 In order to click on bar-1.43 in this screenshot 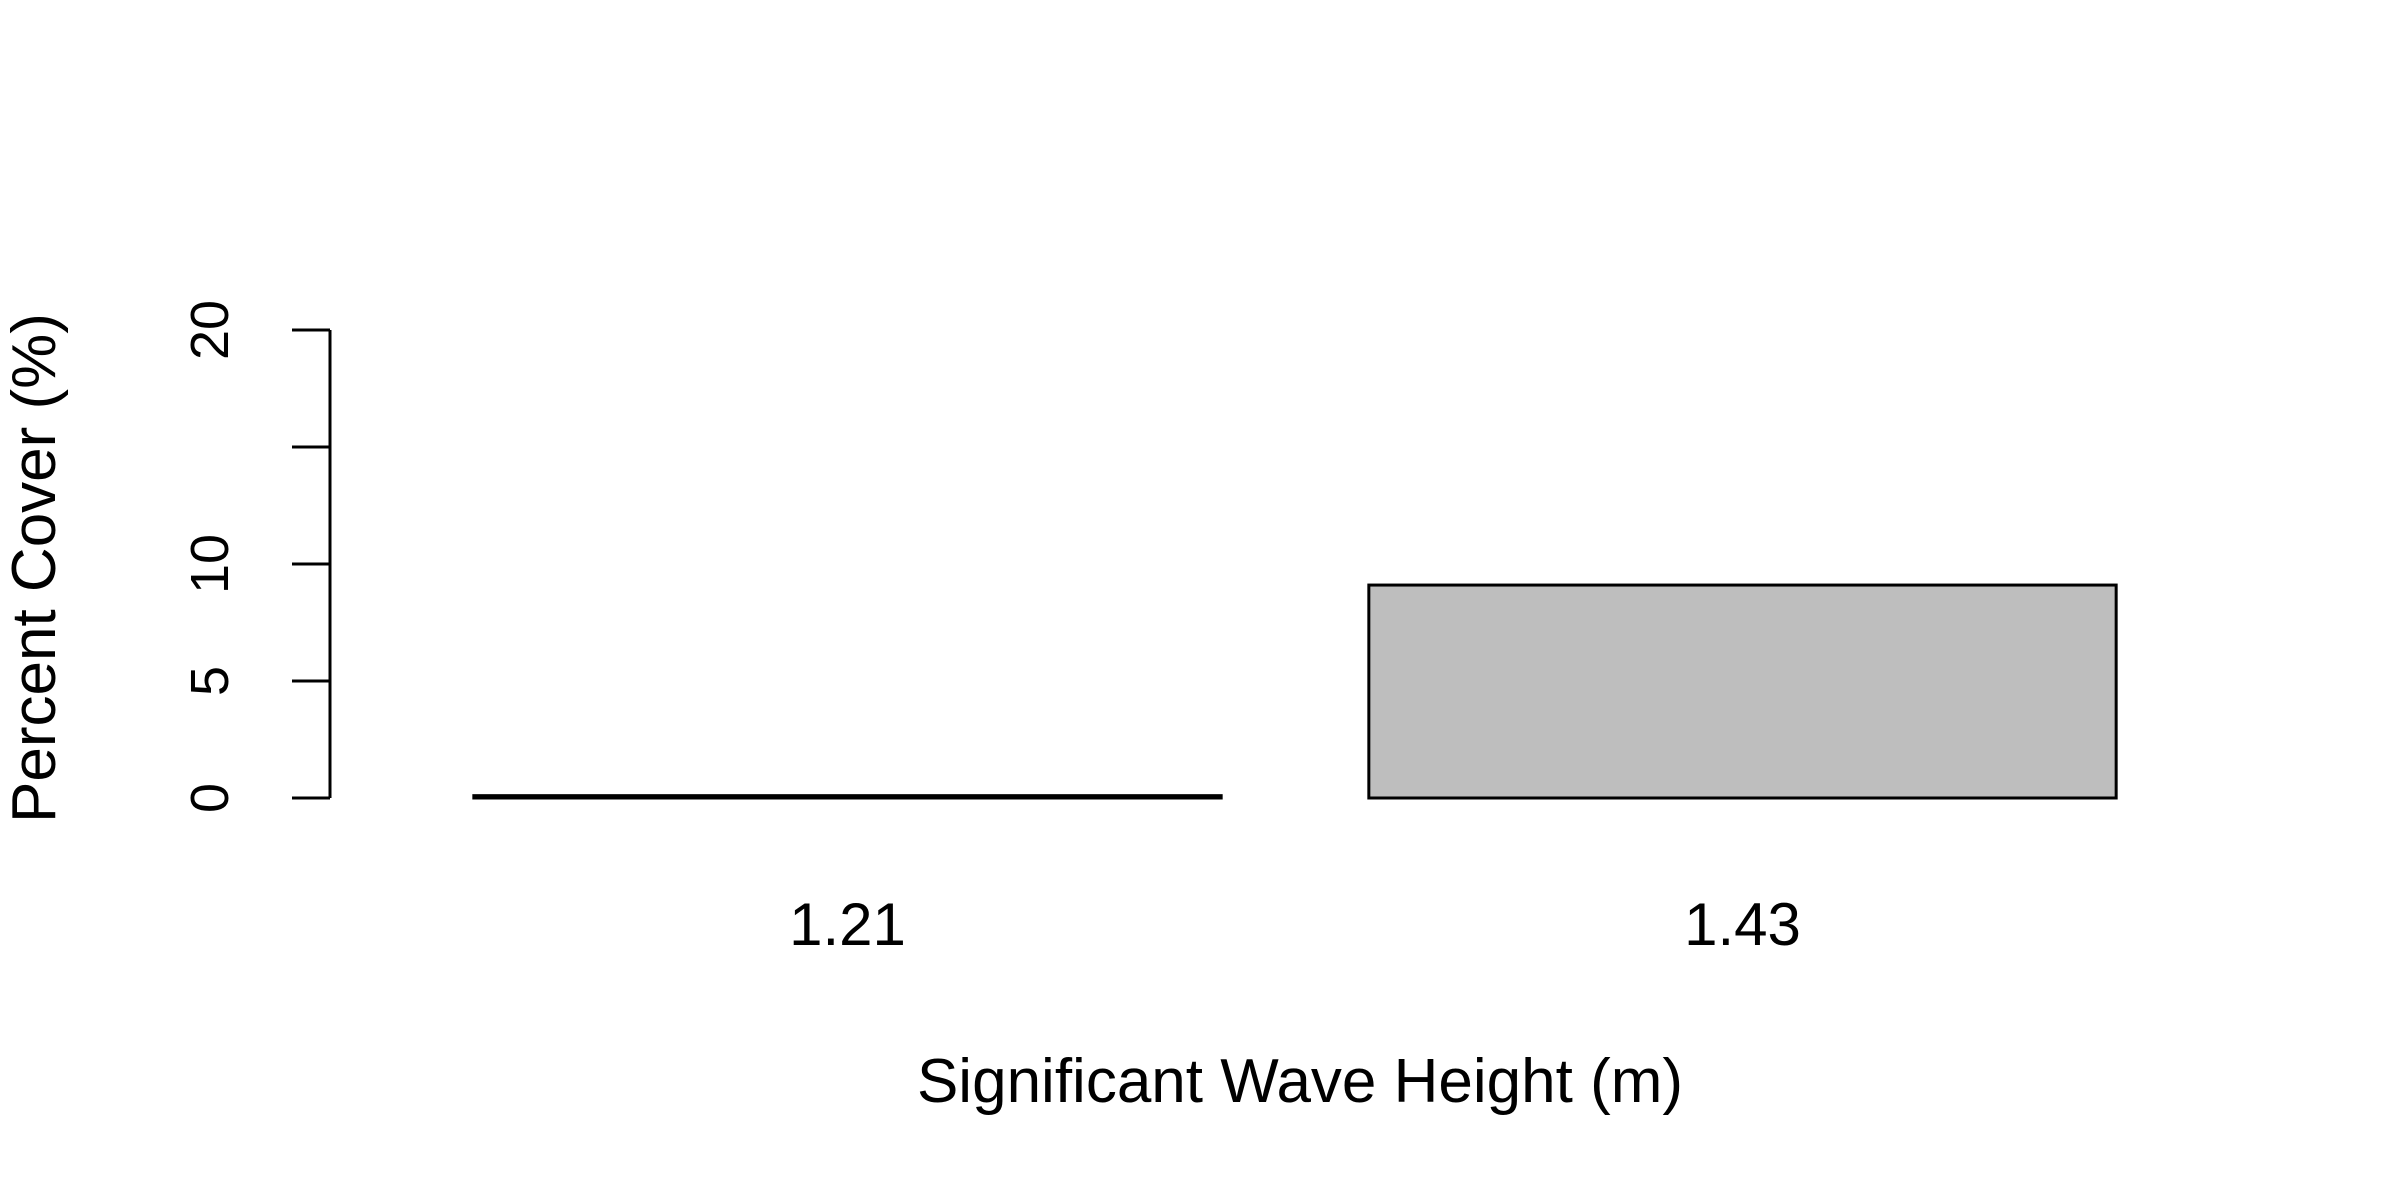, I will do `click(1742, 691)`.